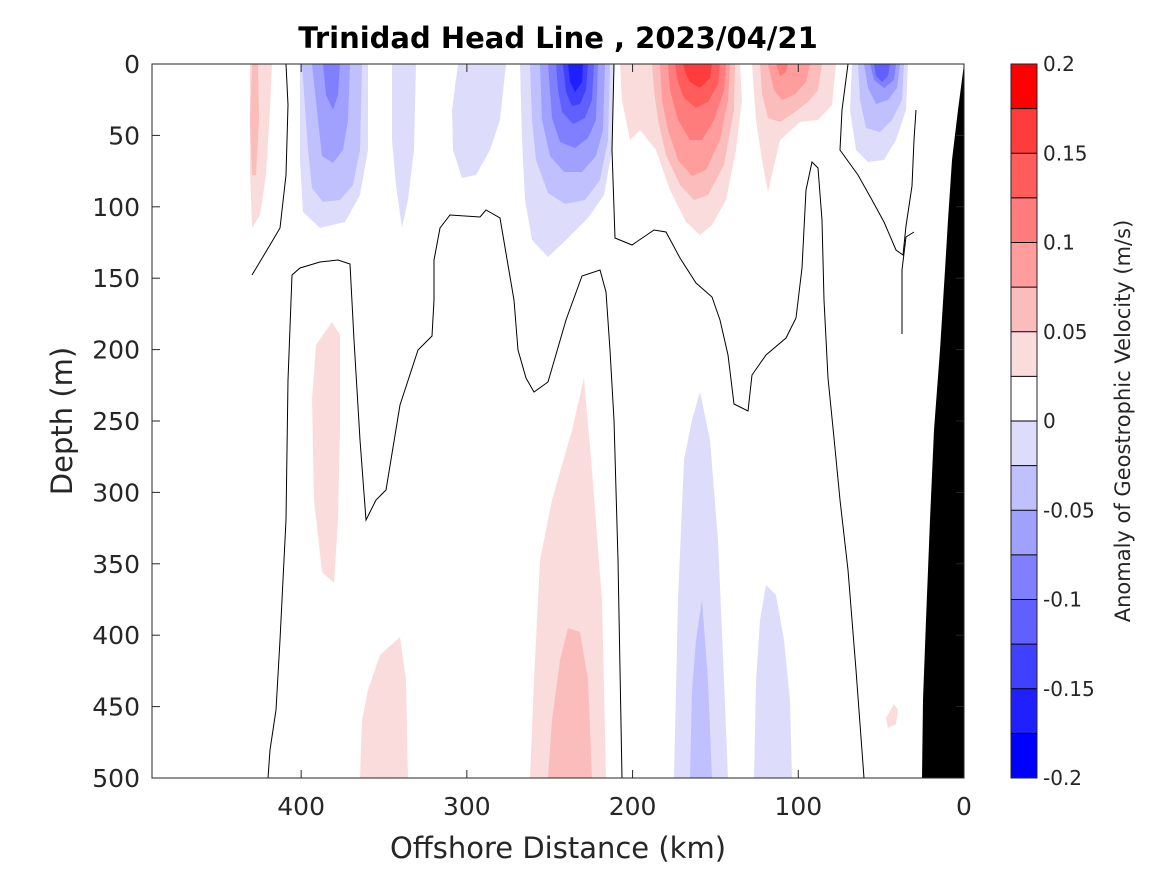  I want to click on y-tick-label: 0, so click(132, 64).